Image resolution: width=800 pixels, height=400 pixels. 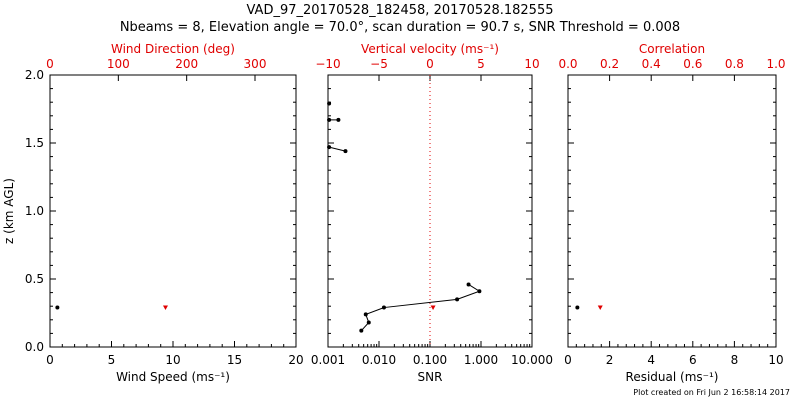 I want to click on panel3-xtick-label: 6, so click(x=693, y=360).